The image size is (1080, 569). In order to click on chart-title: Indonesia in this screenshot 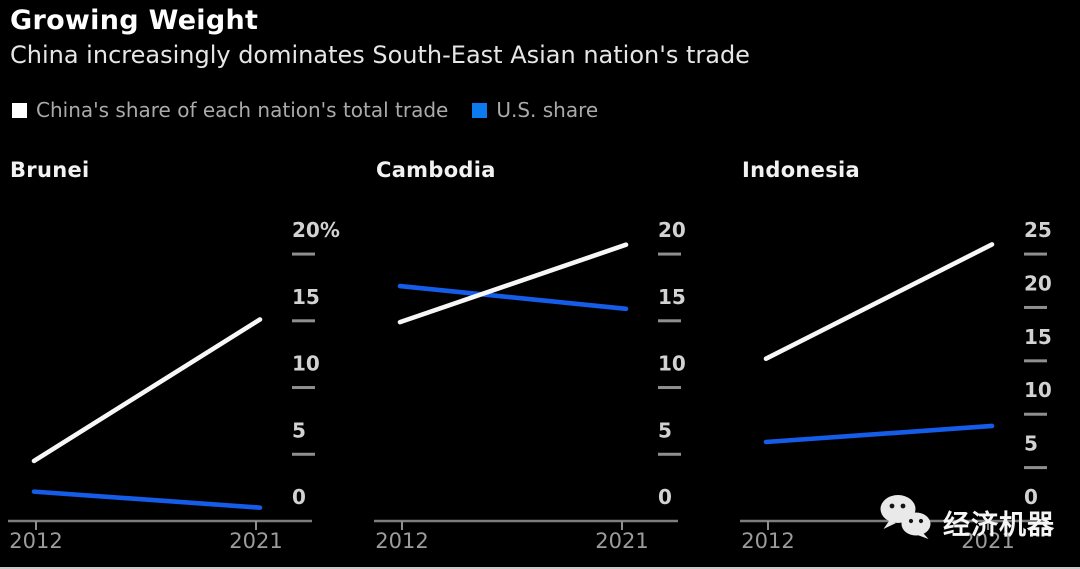, I will do `click(801, 170)`.